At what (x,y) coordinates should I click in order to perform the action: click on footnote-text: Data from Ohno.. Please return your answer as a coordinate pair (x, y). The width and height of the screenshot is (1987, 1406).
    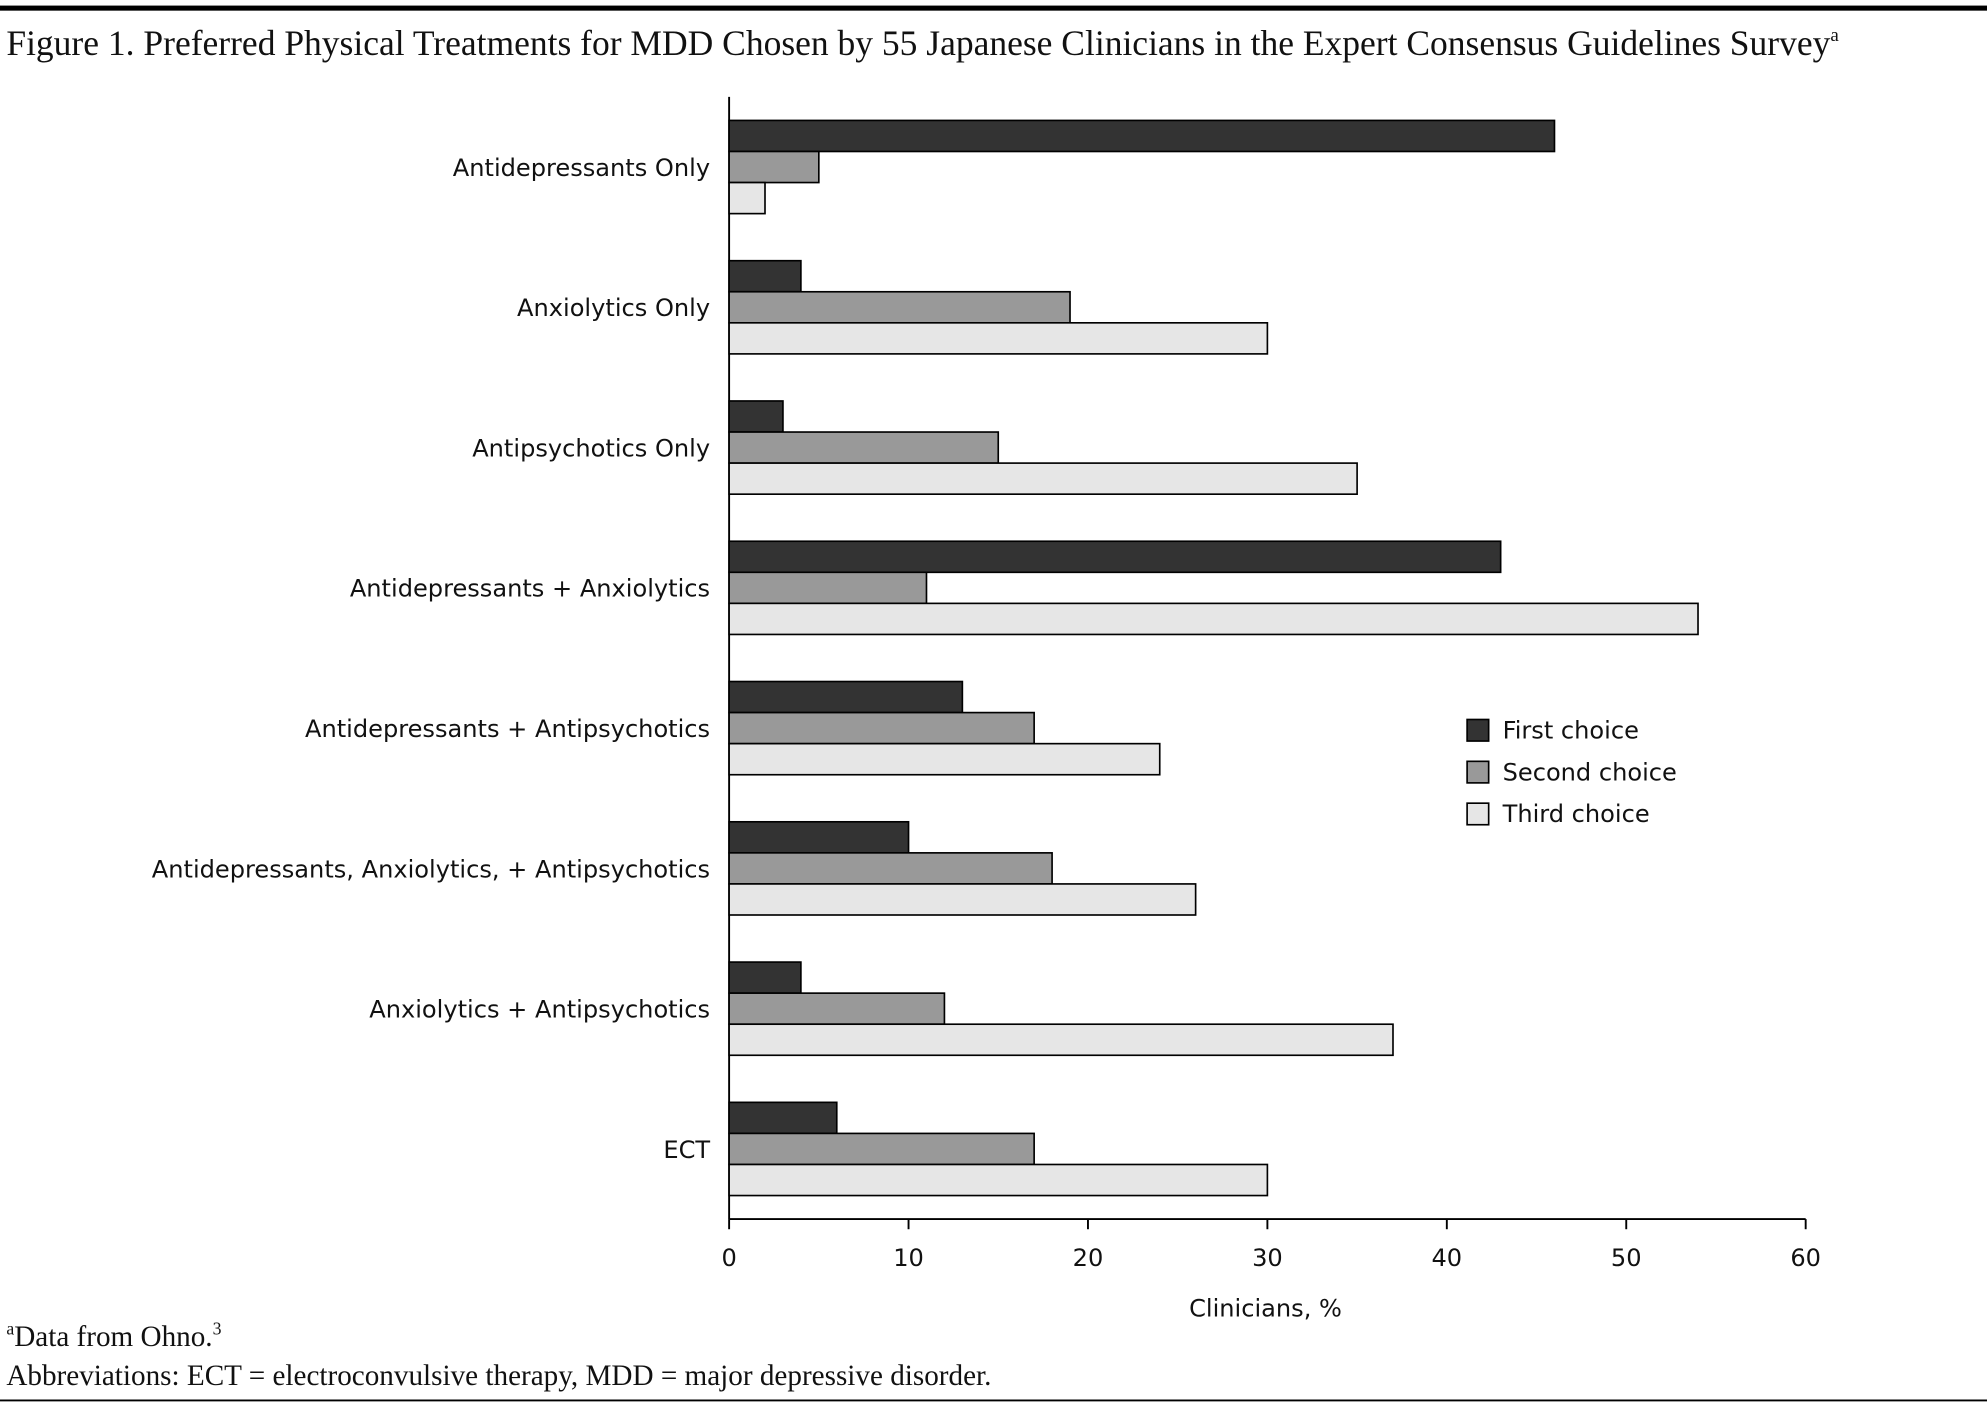
    Looking at the image, I should click on (113, 1337).